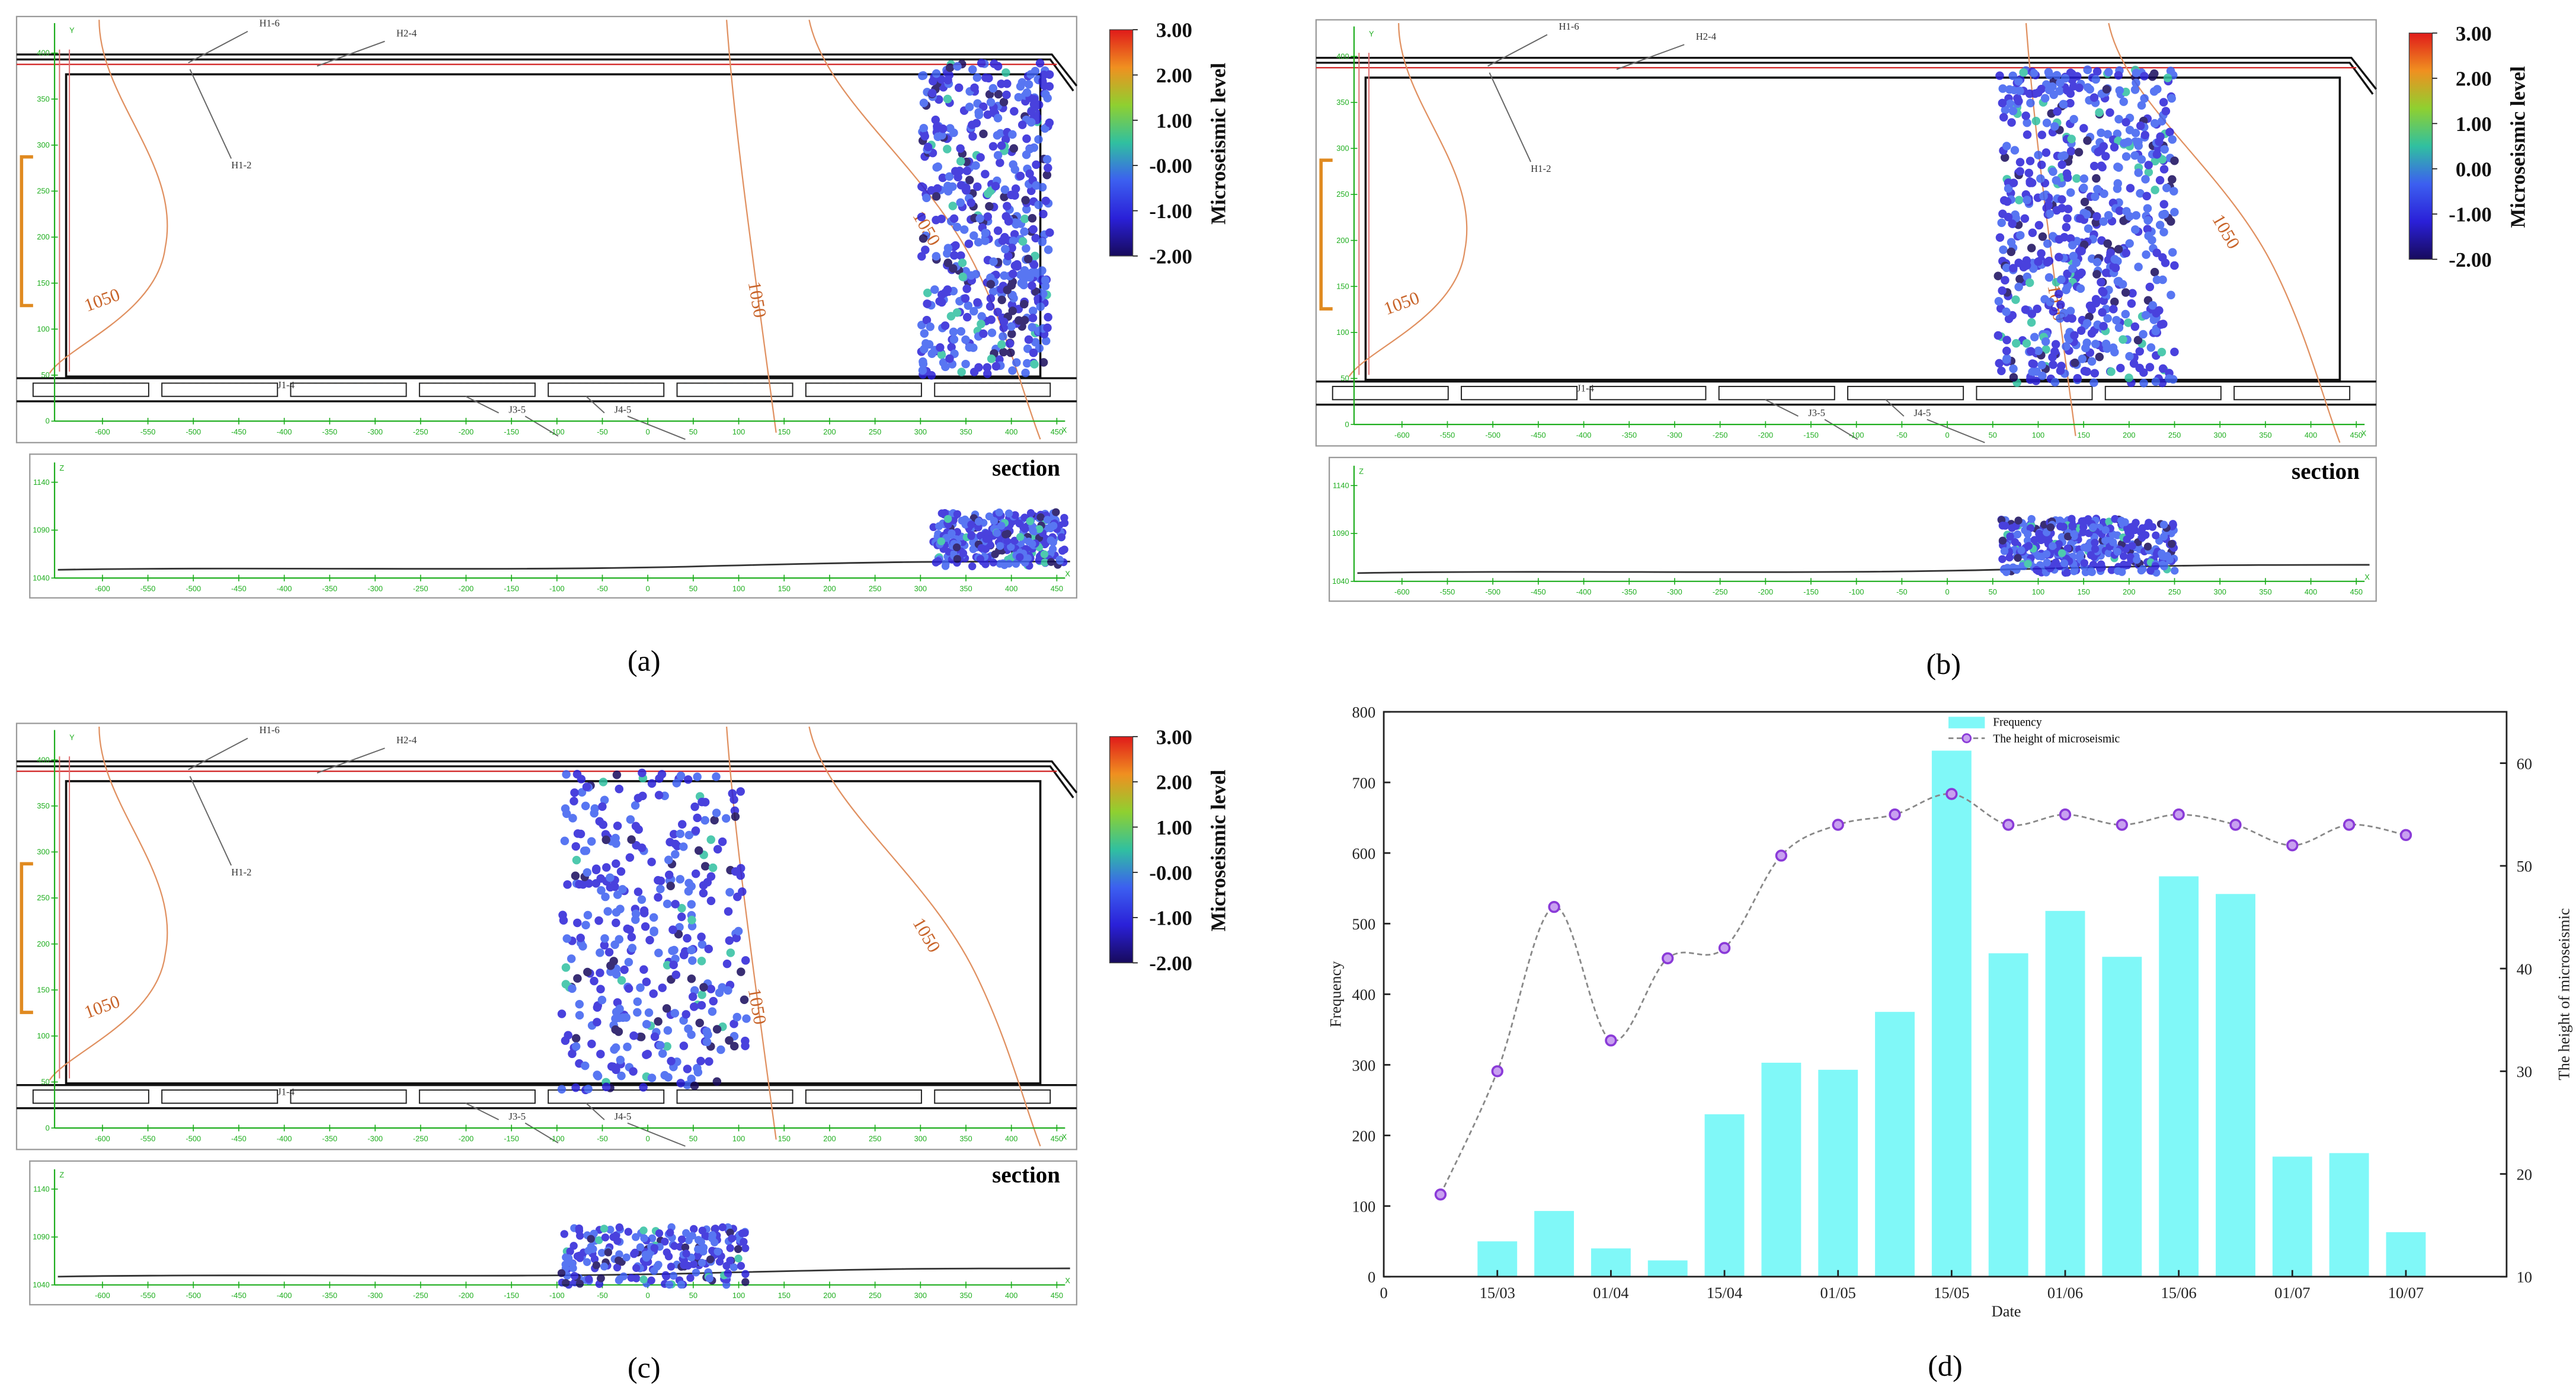 The image size is (2576, 1384). What do you see at coordinates (1945, 1365) in the screenshot?
I see `panel-label: (d)` at bounding box center [1945, 1365].